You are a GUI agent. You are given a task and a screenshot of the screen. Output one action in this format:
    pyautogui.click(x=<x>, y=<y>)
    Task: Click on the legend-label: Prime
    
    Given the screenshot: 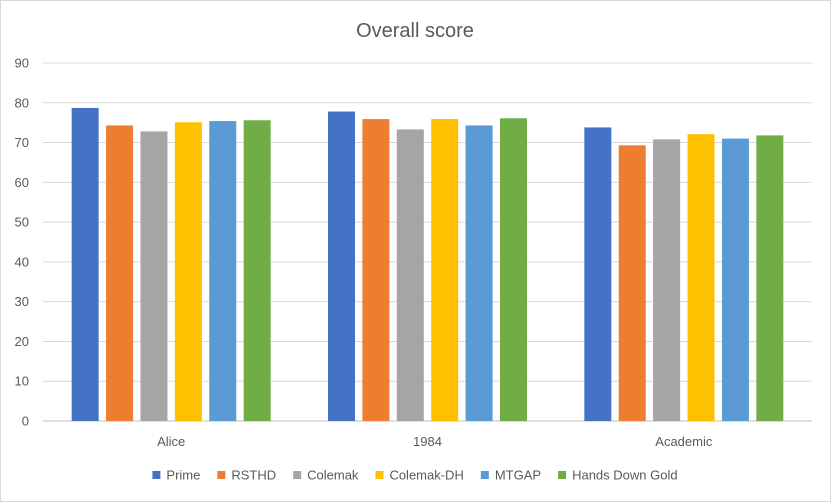 What is the action you would take?
    pyautogui.click(x=183, y=475)
    